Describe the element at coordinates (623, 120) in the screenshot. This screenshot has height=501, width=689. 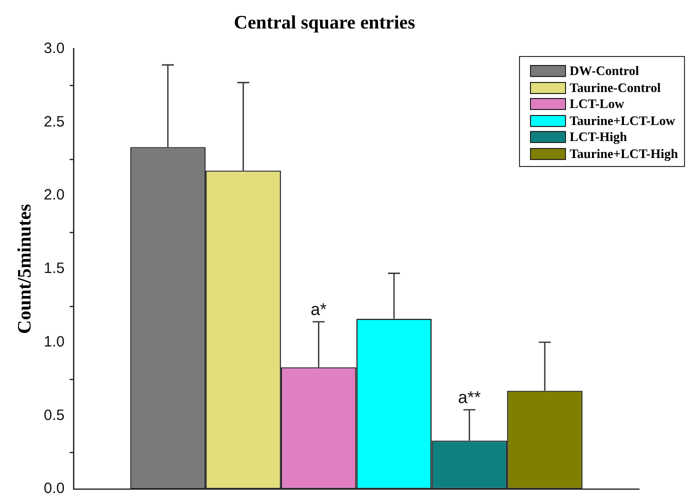
I see `legend-label: Taurine+LCT-Low` at that location.